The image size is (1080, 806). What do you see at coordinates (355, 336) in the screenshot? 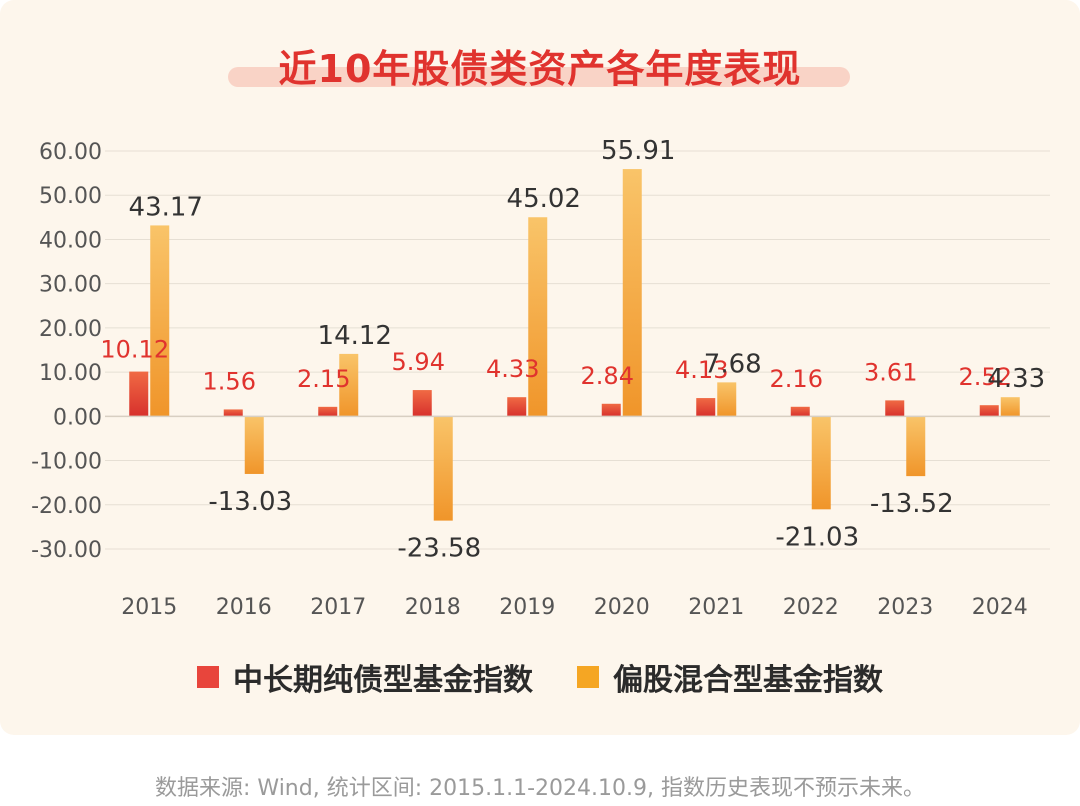
I see `data-label-equity: 14.12` at bounding box center [355, 336].